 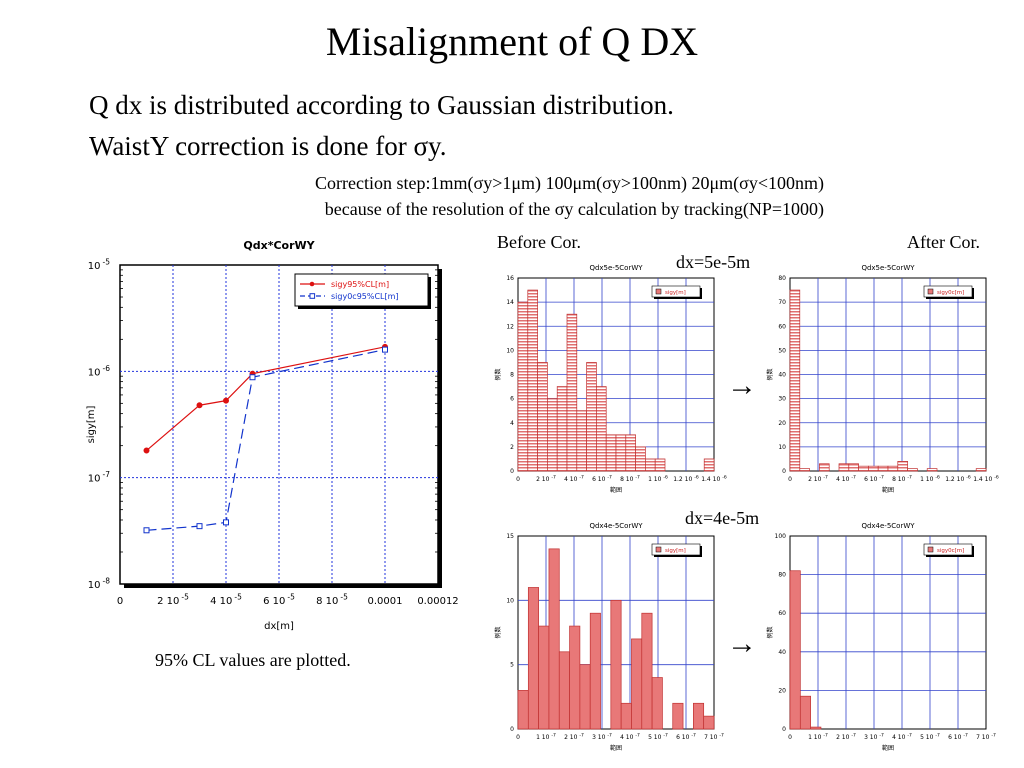 I want to click on x-tick-label: 0.0001, so click(x=385, y=601).